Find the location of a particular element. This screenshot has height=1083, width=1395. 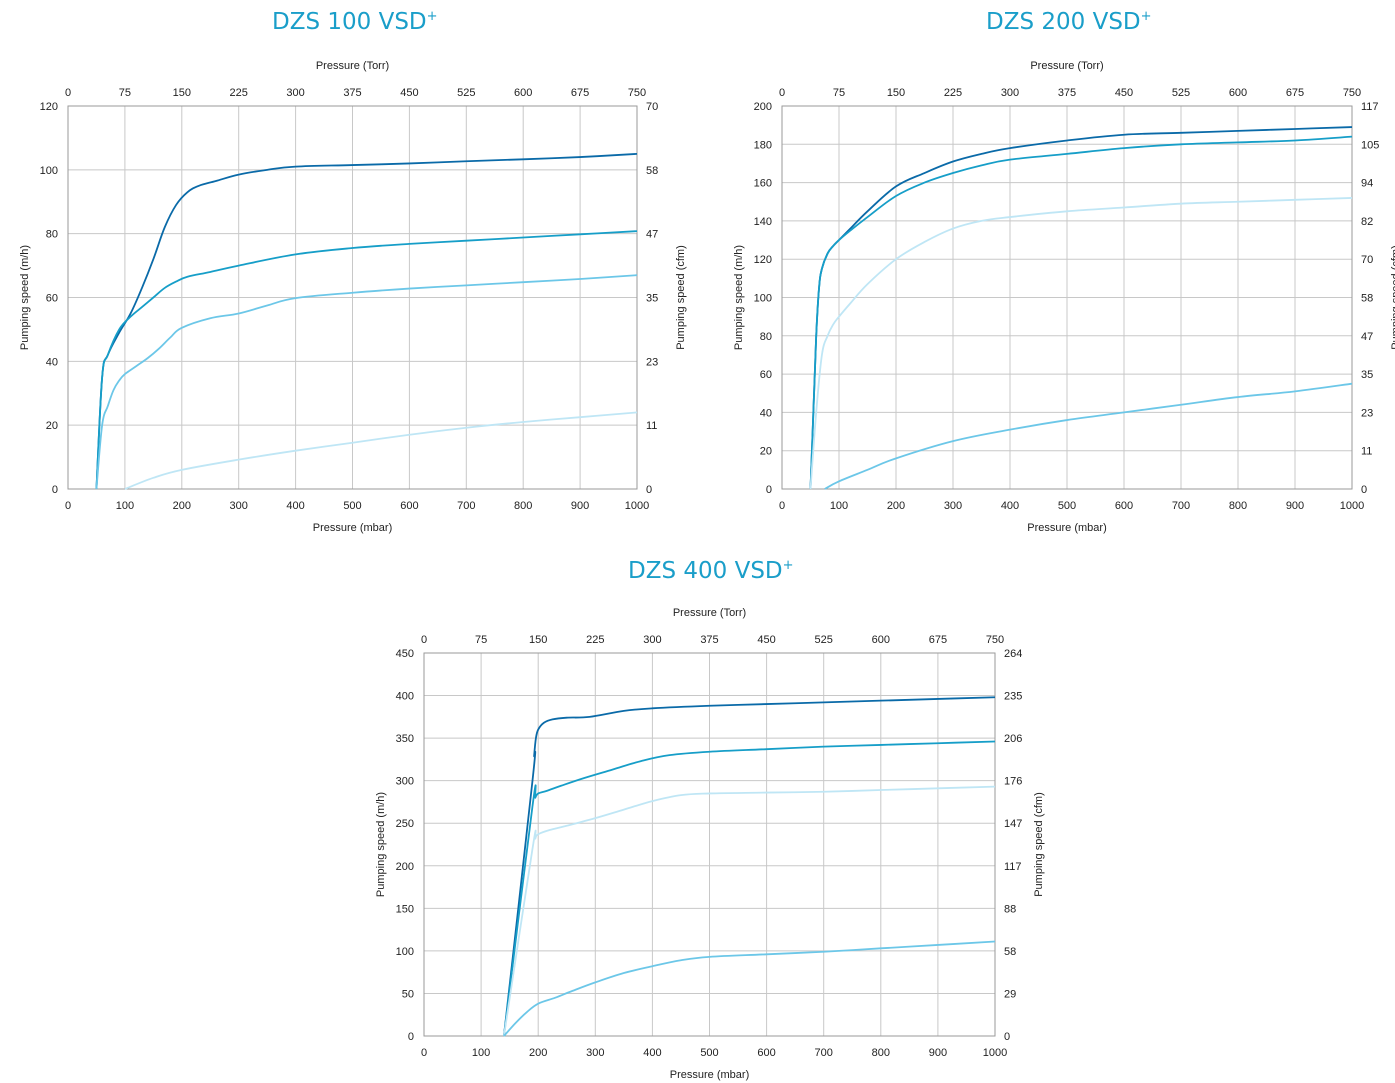

y2-tick-label: 147 is located at coordinates (1013, 824).